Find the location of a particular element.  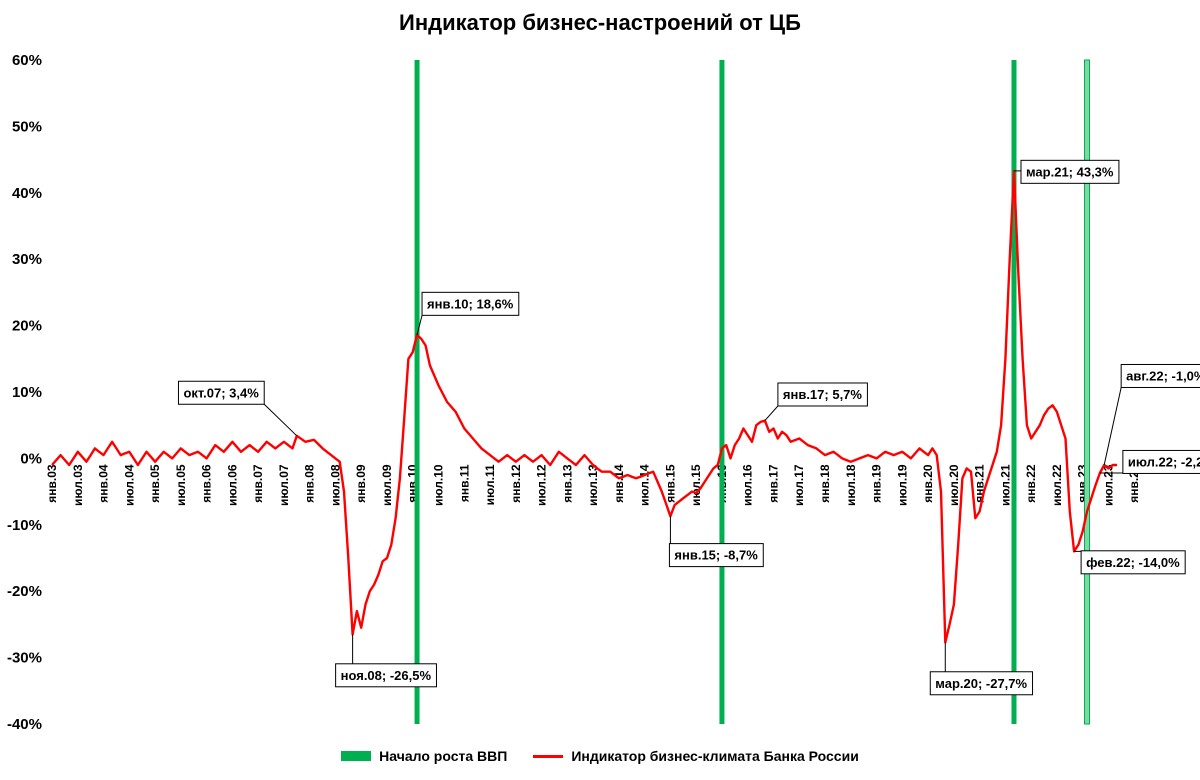

y-tick-label: 0% is located at coordinates (31, 458).